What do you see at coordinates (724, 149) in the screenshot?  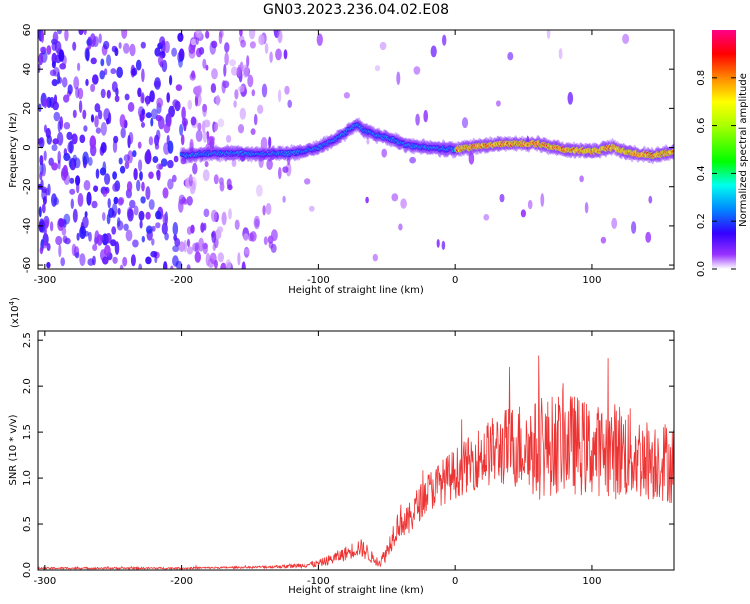 I see `colorbar-gradient` at bounding box center [724, 149].